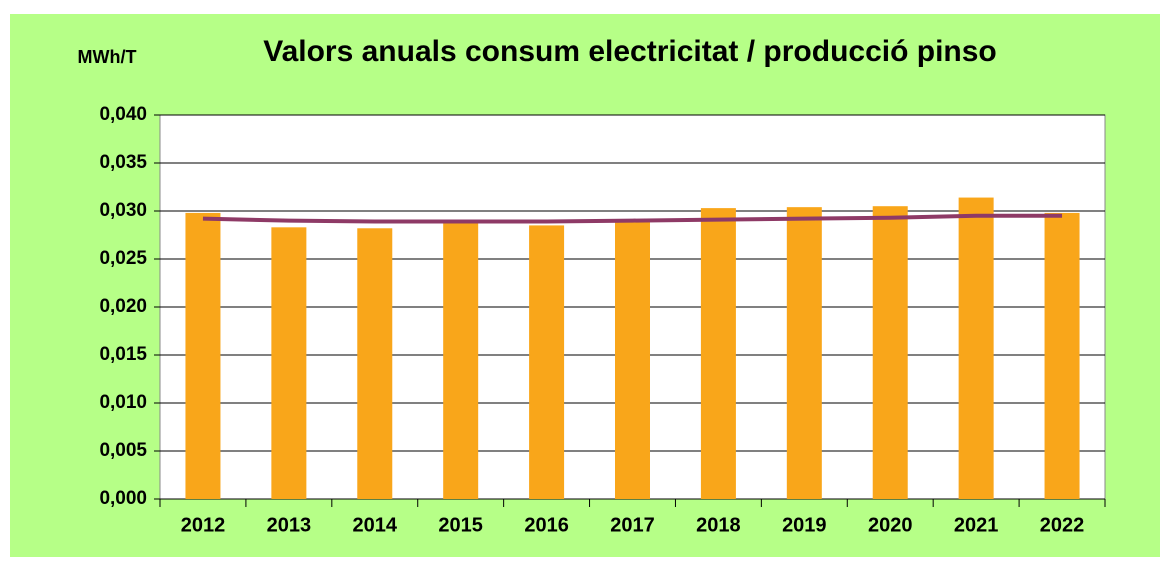 The width and height of the screenshot is (1171, 567). What do you see at coordinates (123, 450) in the screenshot?
I see `y-tick-label: 0,005` at bounding box center [123, 450].